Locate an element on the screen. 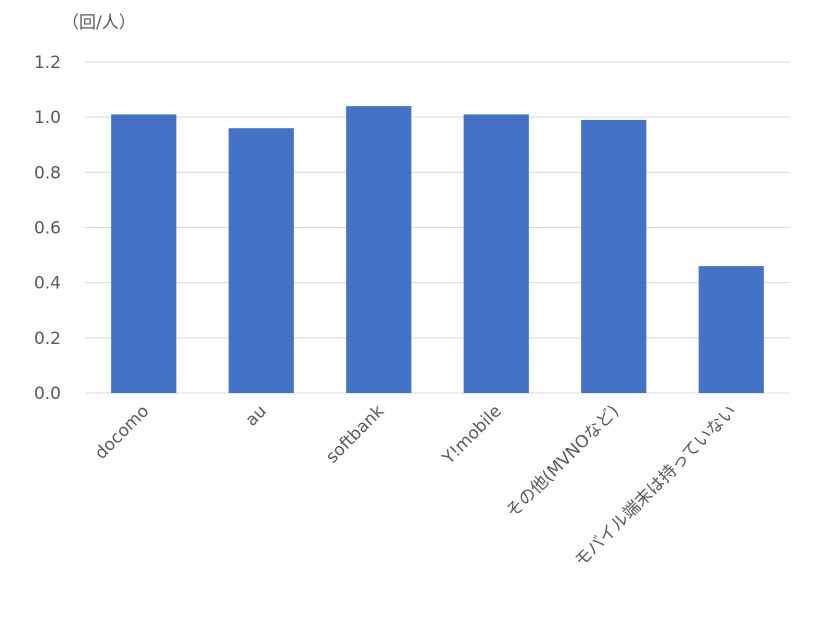 The width and height of the screenshot is (818, 626). x-tick-label: docomo is located at coordinates (122, 432).